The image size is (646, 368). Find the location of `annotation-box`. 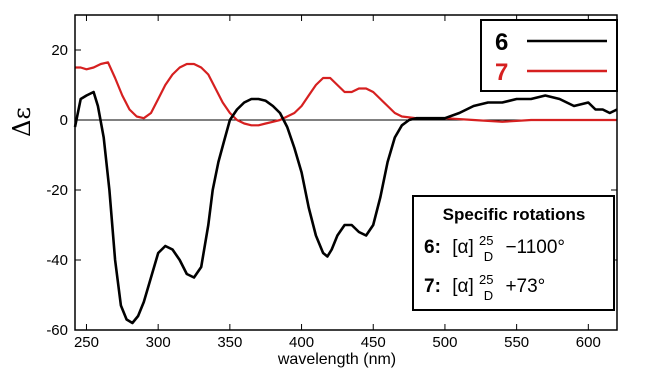

annotation-box is located at coordinates (513, 253).